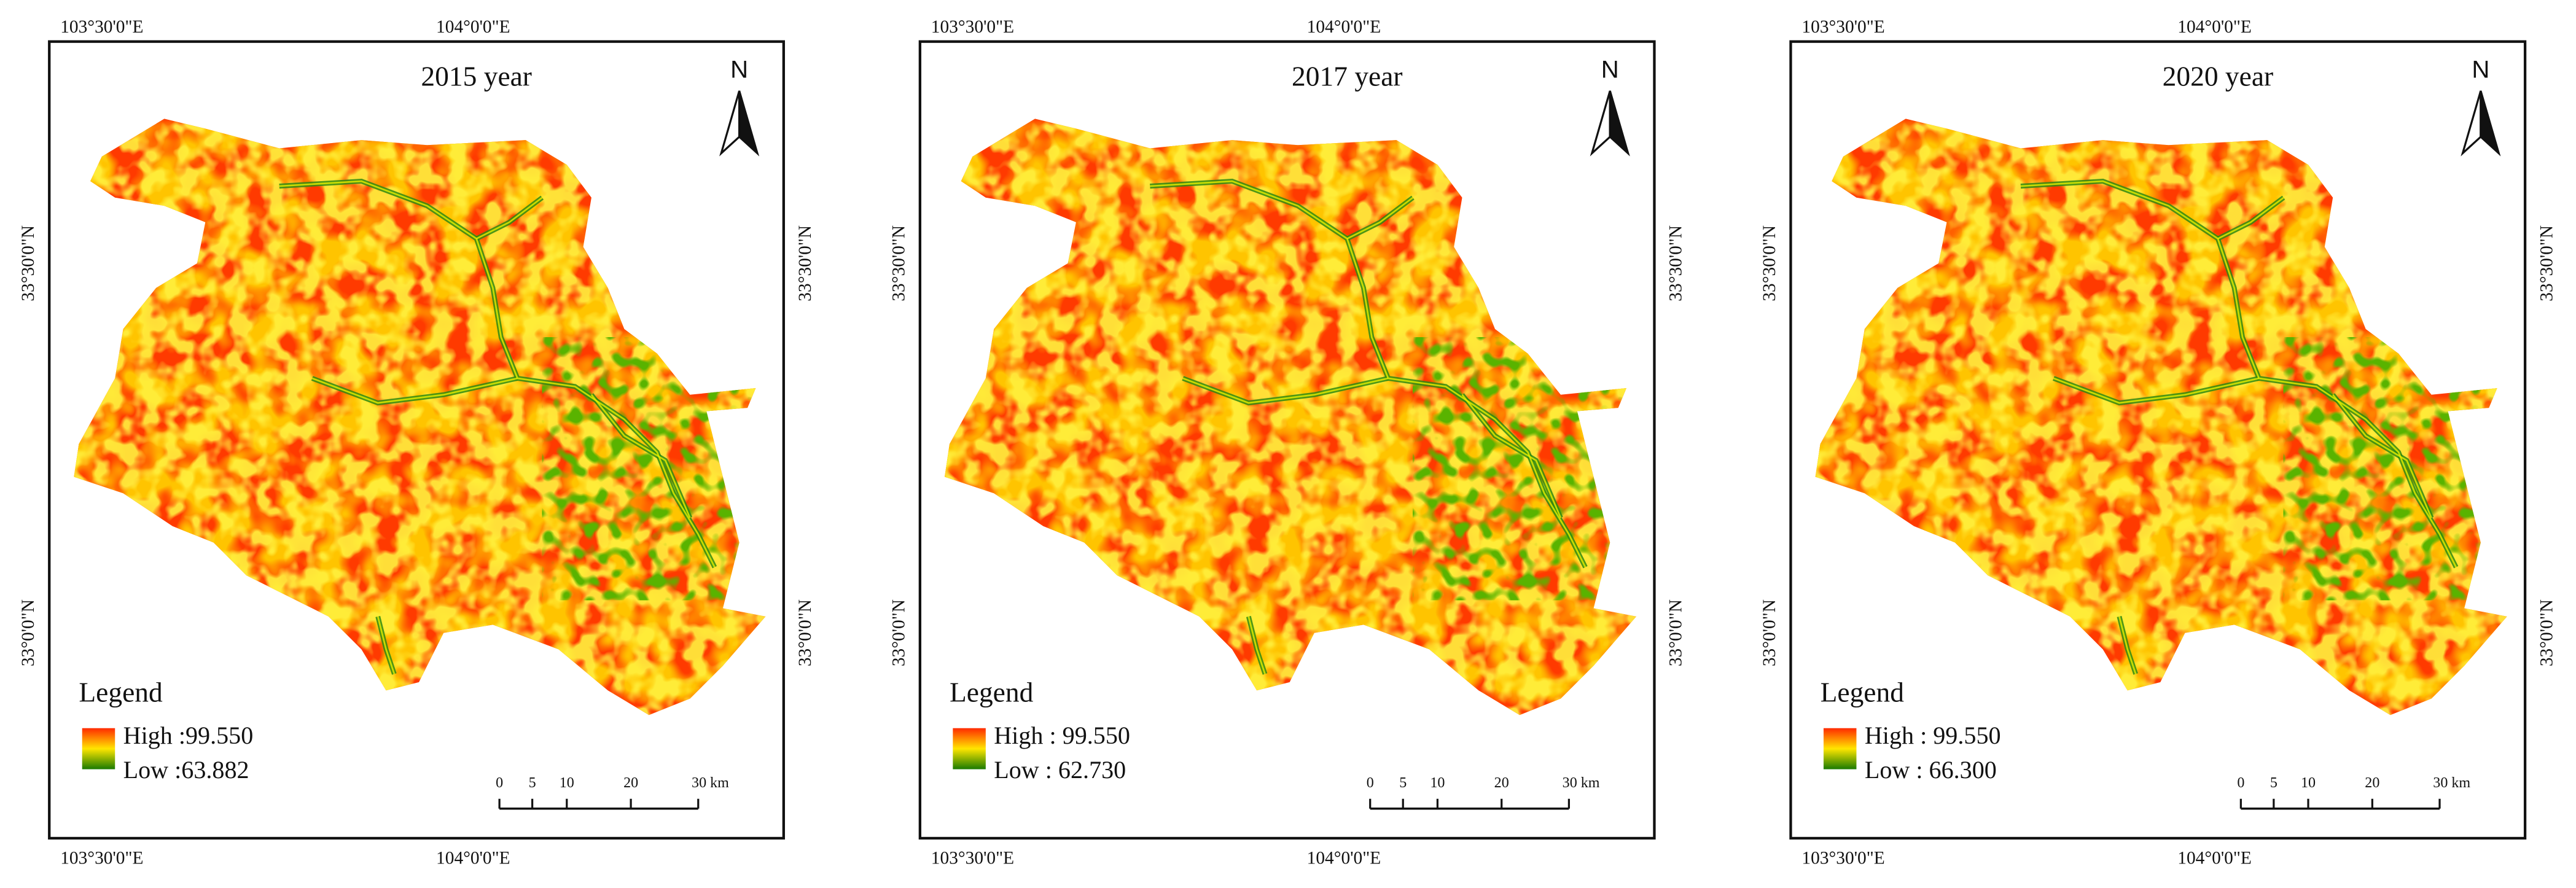 The image size is (2576, 888). I want to click on map-title: 2017 year, so click(1347, 76).